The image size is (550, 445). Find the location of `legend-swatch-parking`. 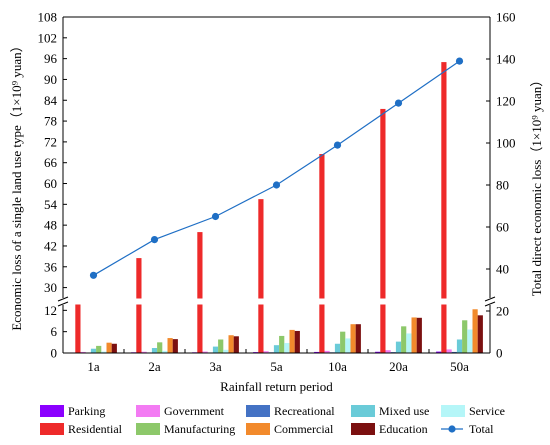

legend-swatch-parking is located at coordinates (52, 411).